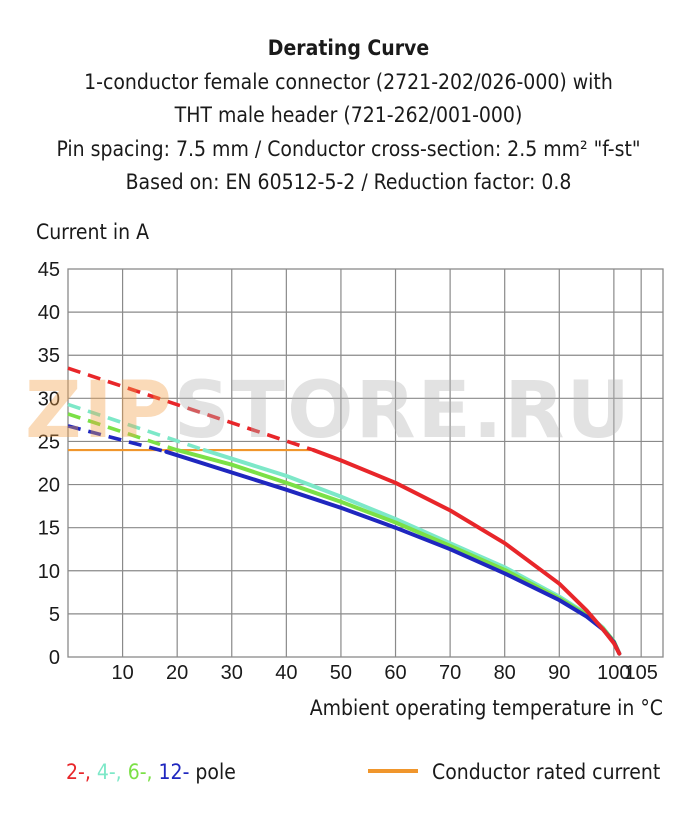 The height and width of the screenshot is (817, 697). What do you see at coordinates (49, 270) in the screenshot?
I see `y-tick-label: 45` at bounding box center [49, 270].